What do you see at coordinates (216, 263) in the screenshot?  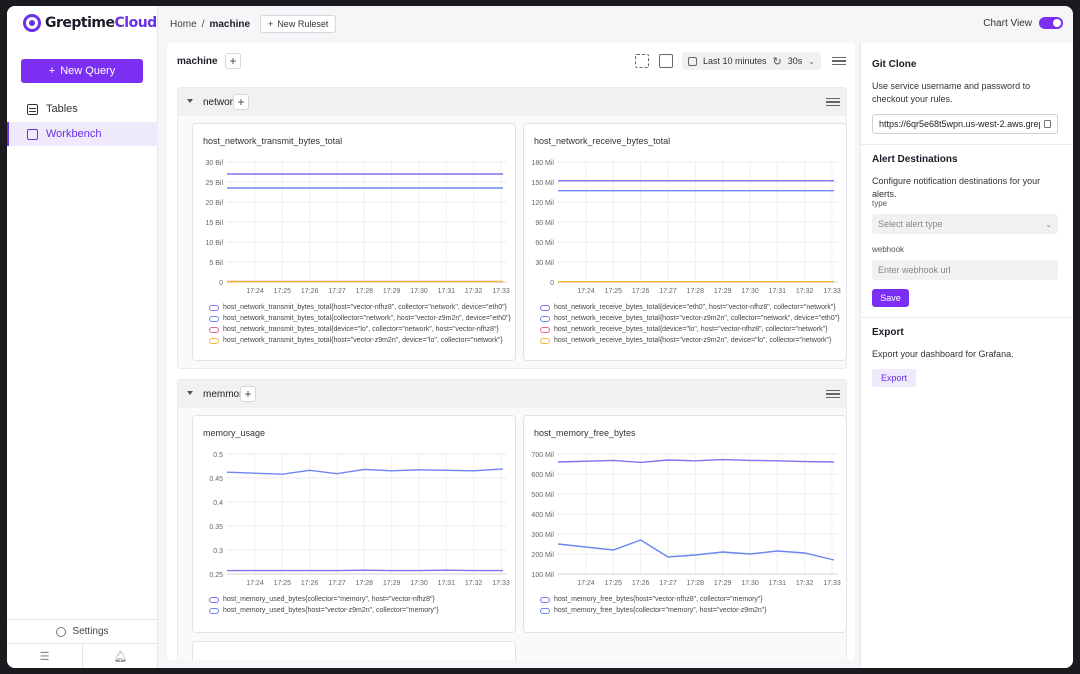 I see `y-tick-label: 5 Bil` at bounding box center [216, 263].